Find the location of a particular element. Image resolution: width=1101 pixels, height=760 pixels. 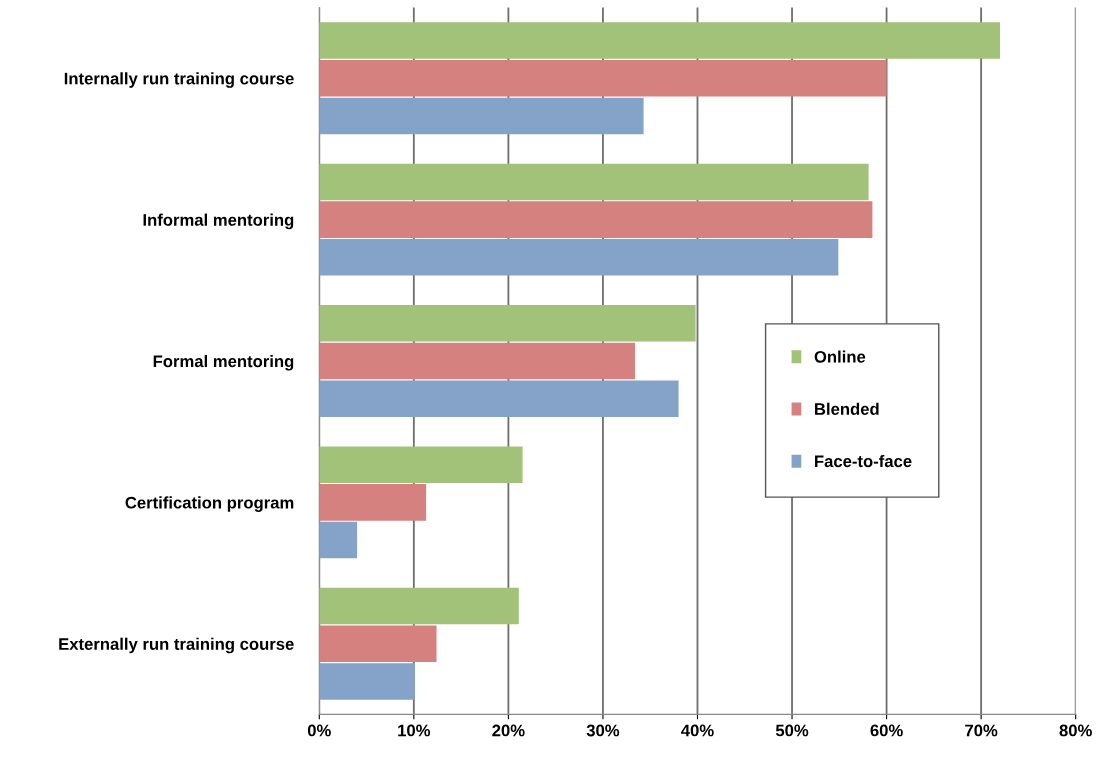

x-tick-label: 80% is located at coordinates (1075, 730).